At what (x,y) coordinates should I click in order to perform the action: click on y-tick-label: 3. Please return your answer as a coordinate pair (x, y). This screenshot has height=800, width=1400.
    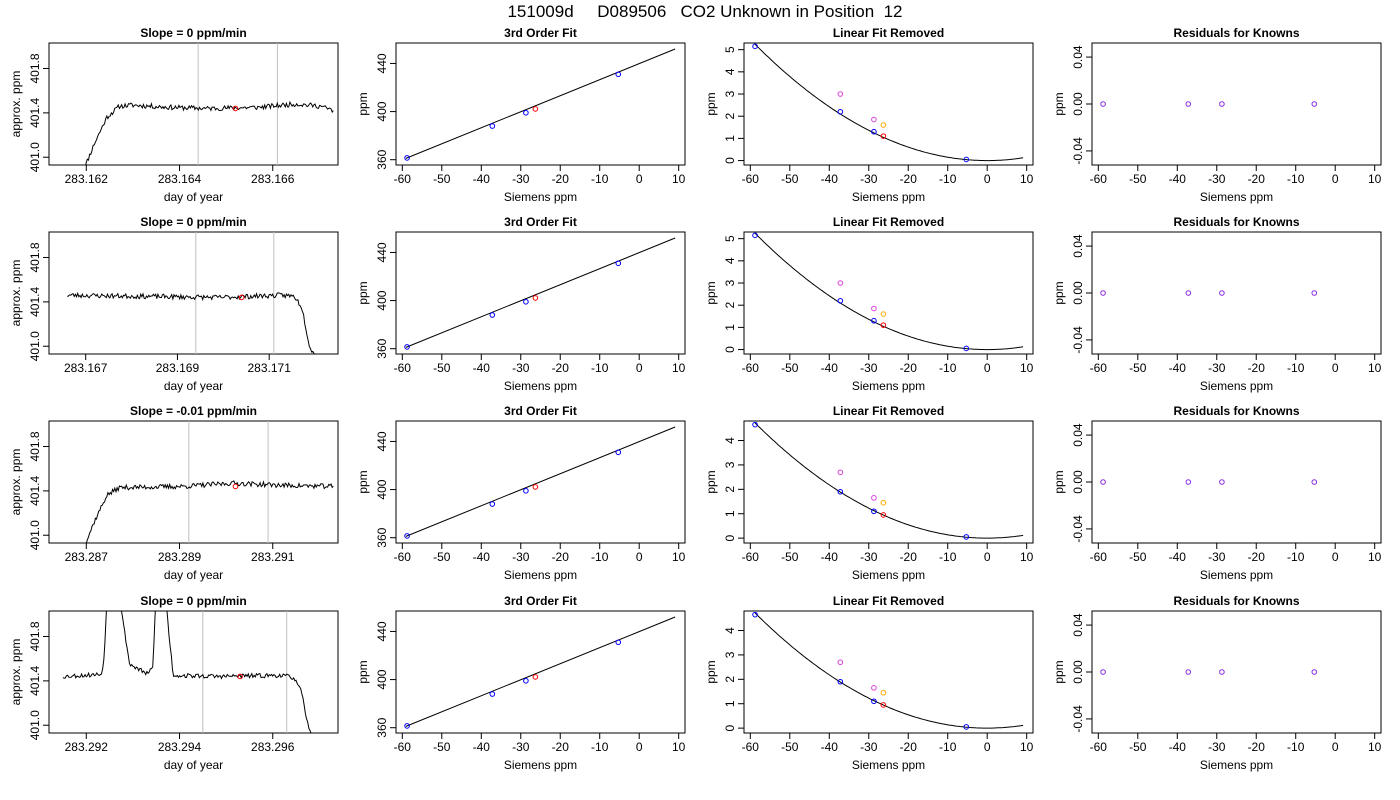
    Looking at the image, I should click on (730, 282).